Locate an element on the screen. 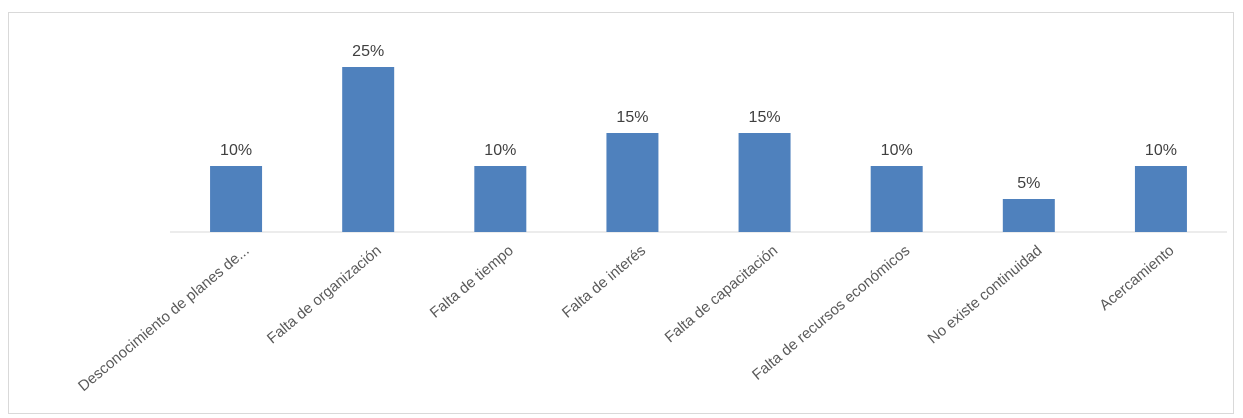 This screenshot has width=1243, height=418. data-label: 25% is located at coordinates (368, 51).